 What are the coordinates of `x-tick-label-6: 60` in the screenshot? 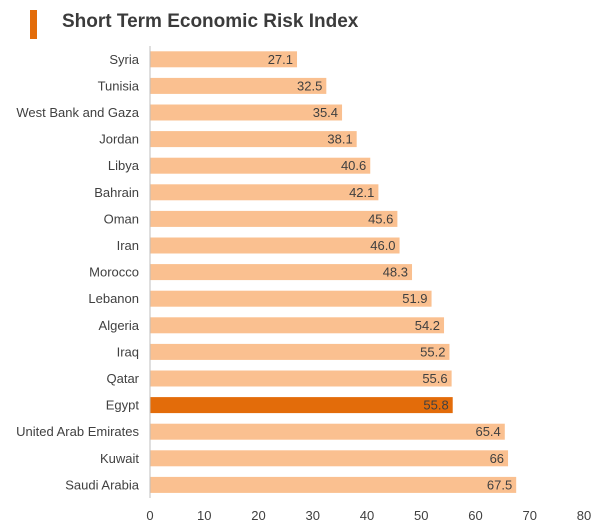 It's located at (475, 515).